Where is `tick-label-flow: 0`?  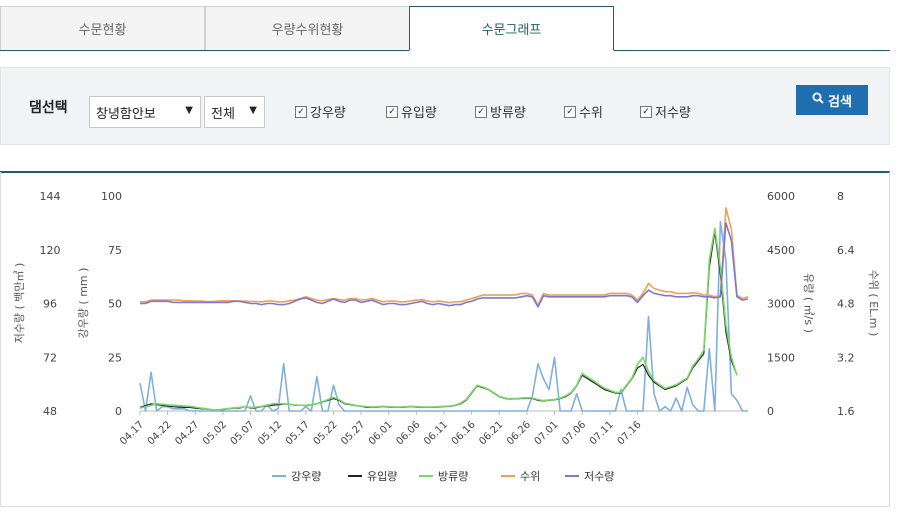
tick-label-flow: 0 is located at coordinates (770, 411).